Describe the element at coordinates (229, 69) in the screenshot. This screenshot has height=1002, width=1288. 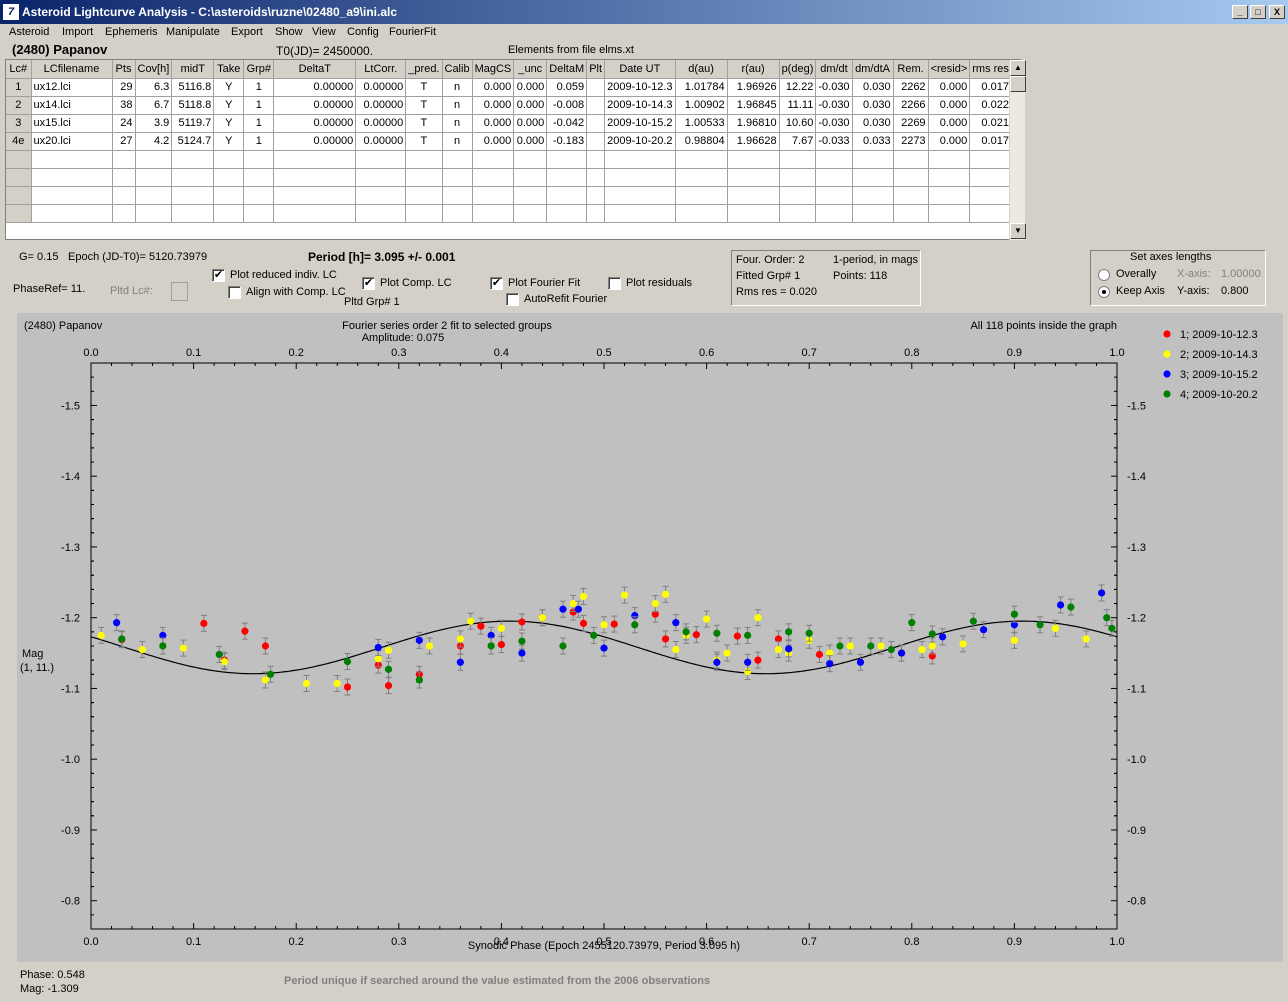
I see `column-header: Take` at that location.